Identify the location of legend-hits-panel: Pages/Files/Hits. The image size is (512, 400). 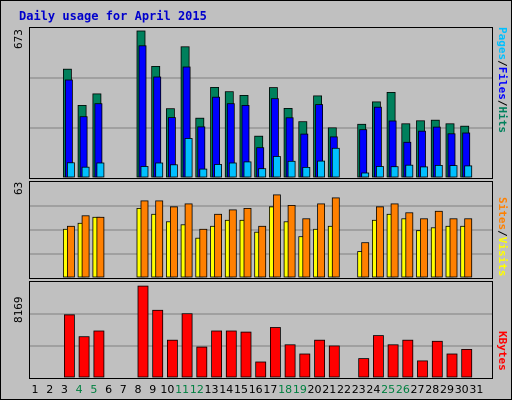
(502, 80).